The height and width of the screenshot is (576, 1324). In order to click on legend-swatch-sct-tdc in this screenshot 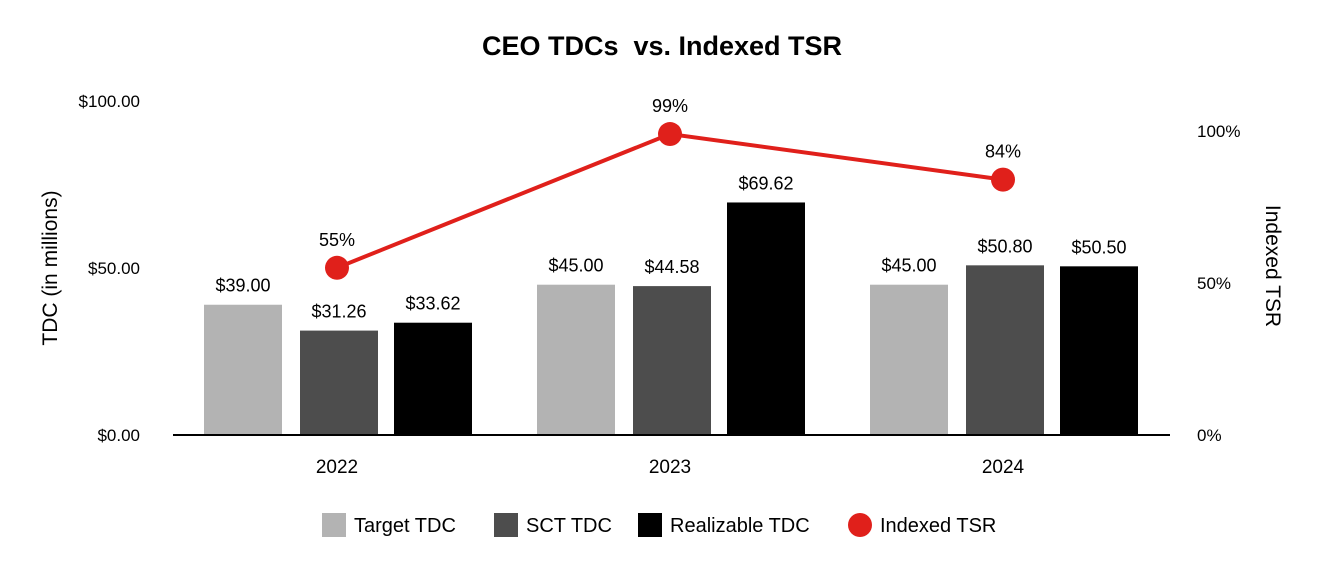, I will do `click(506, 525)`.